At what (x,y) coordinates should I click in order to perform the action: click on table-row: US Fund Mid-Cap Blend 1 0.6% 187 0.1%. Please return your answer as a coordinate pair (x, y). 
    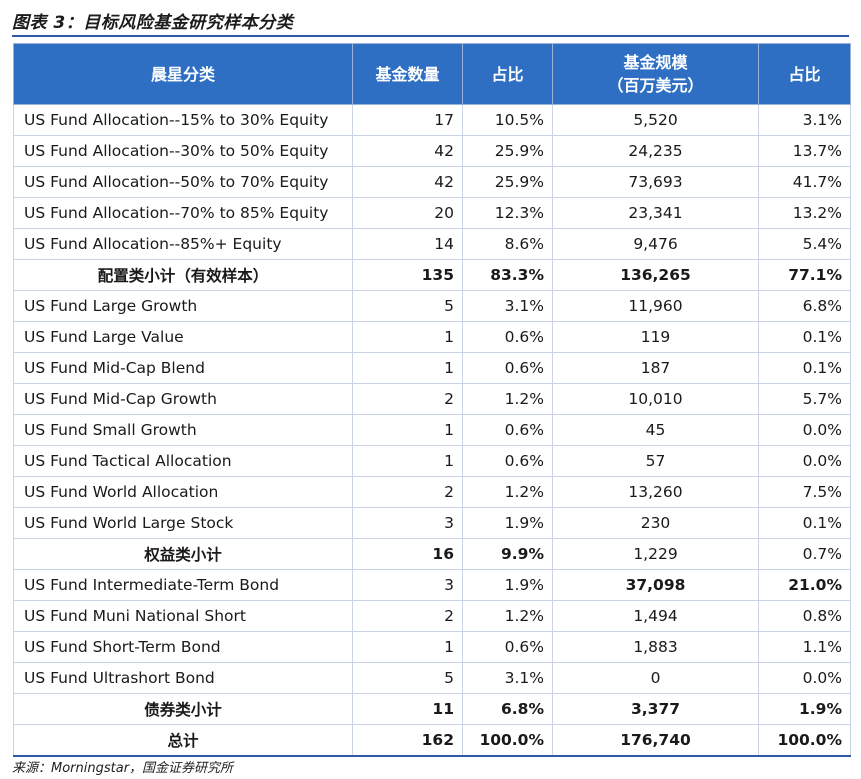
    Looking at the image, I should click on (432, 368).